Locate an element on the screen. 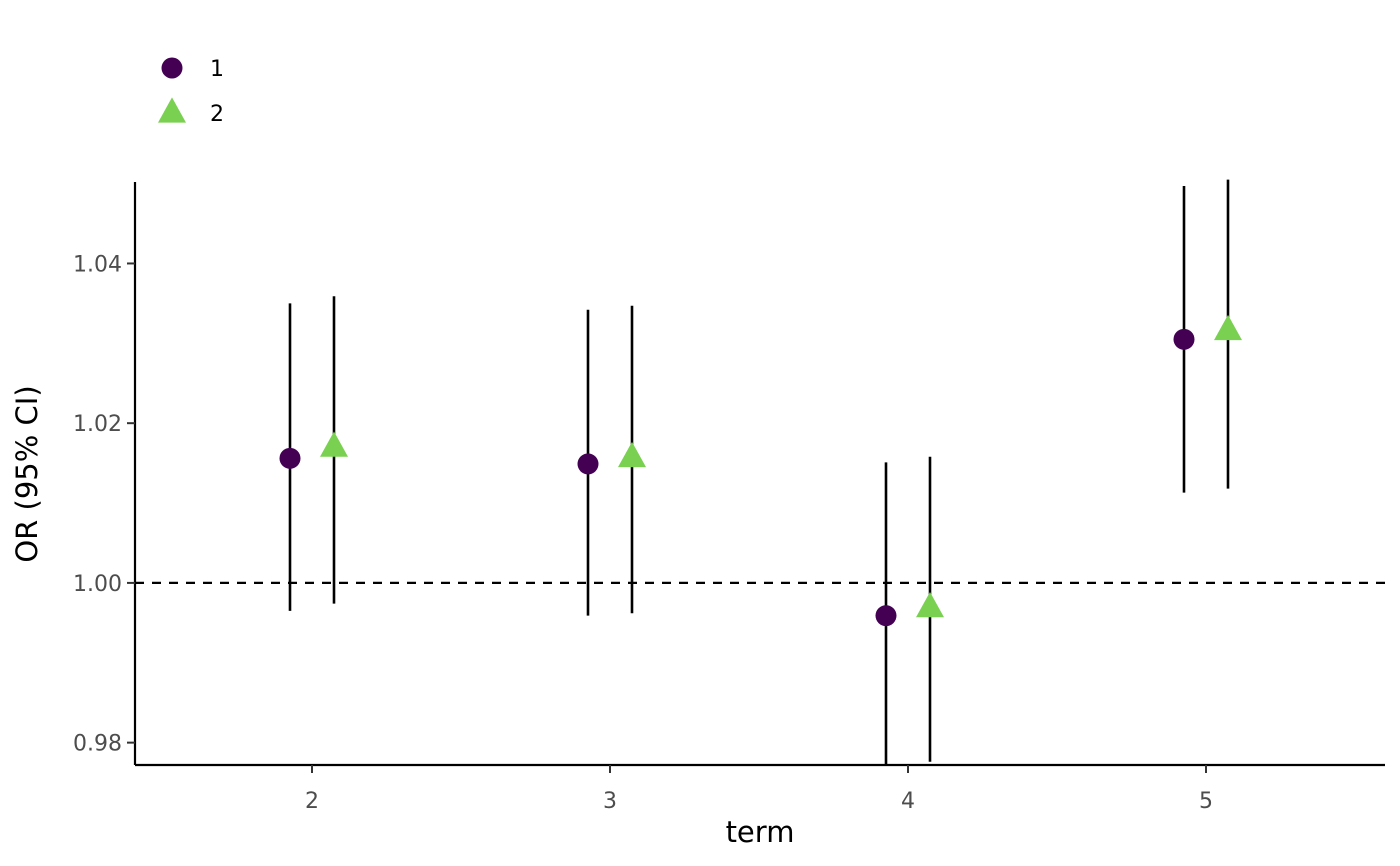 The width and height of the screenshot is (1400, 866). x-axis-title: term is located at coordinates (760, 832).